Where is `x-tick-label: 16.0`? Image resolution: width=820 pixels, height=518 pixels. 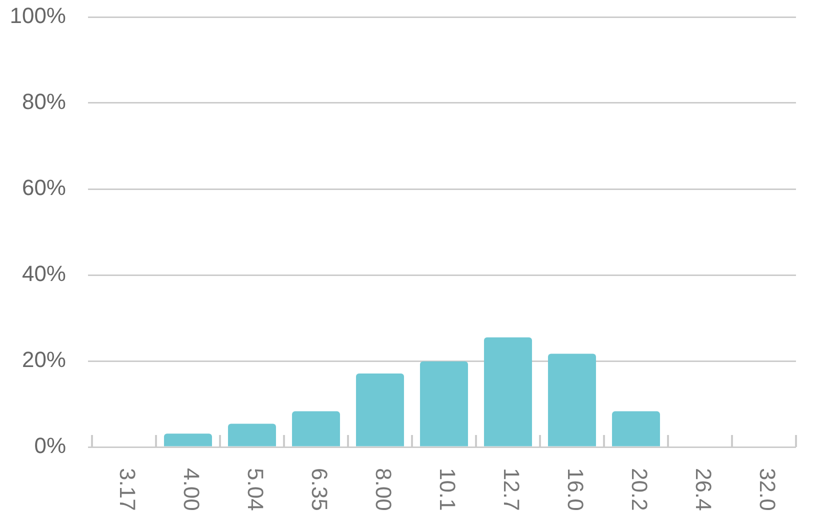
x-tick-label: 16.0 is located at coordinates (575, 489).